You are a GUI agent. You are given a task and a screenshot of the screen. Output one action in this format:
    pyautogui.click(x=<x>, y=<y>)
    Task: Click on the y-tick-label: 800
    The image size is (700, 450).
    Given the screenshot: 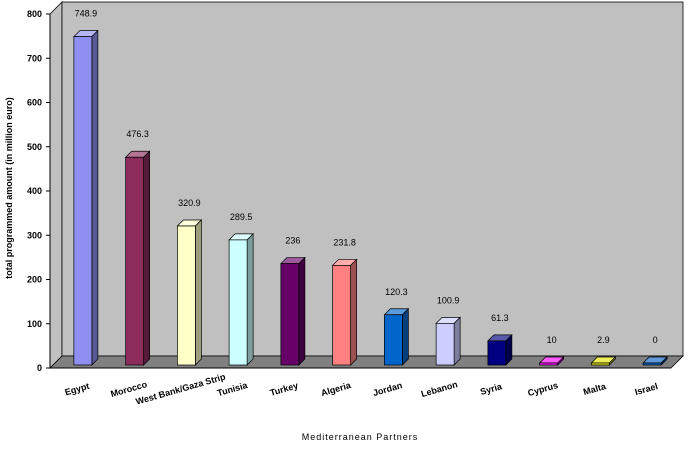 What is the action you would take?
    pyautogui.click(x=34, y=14)
    